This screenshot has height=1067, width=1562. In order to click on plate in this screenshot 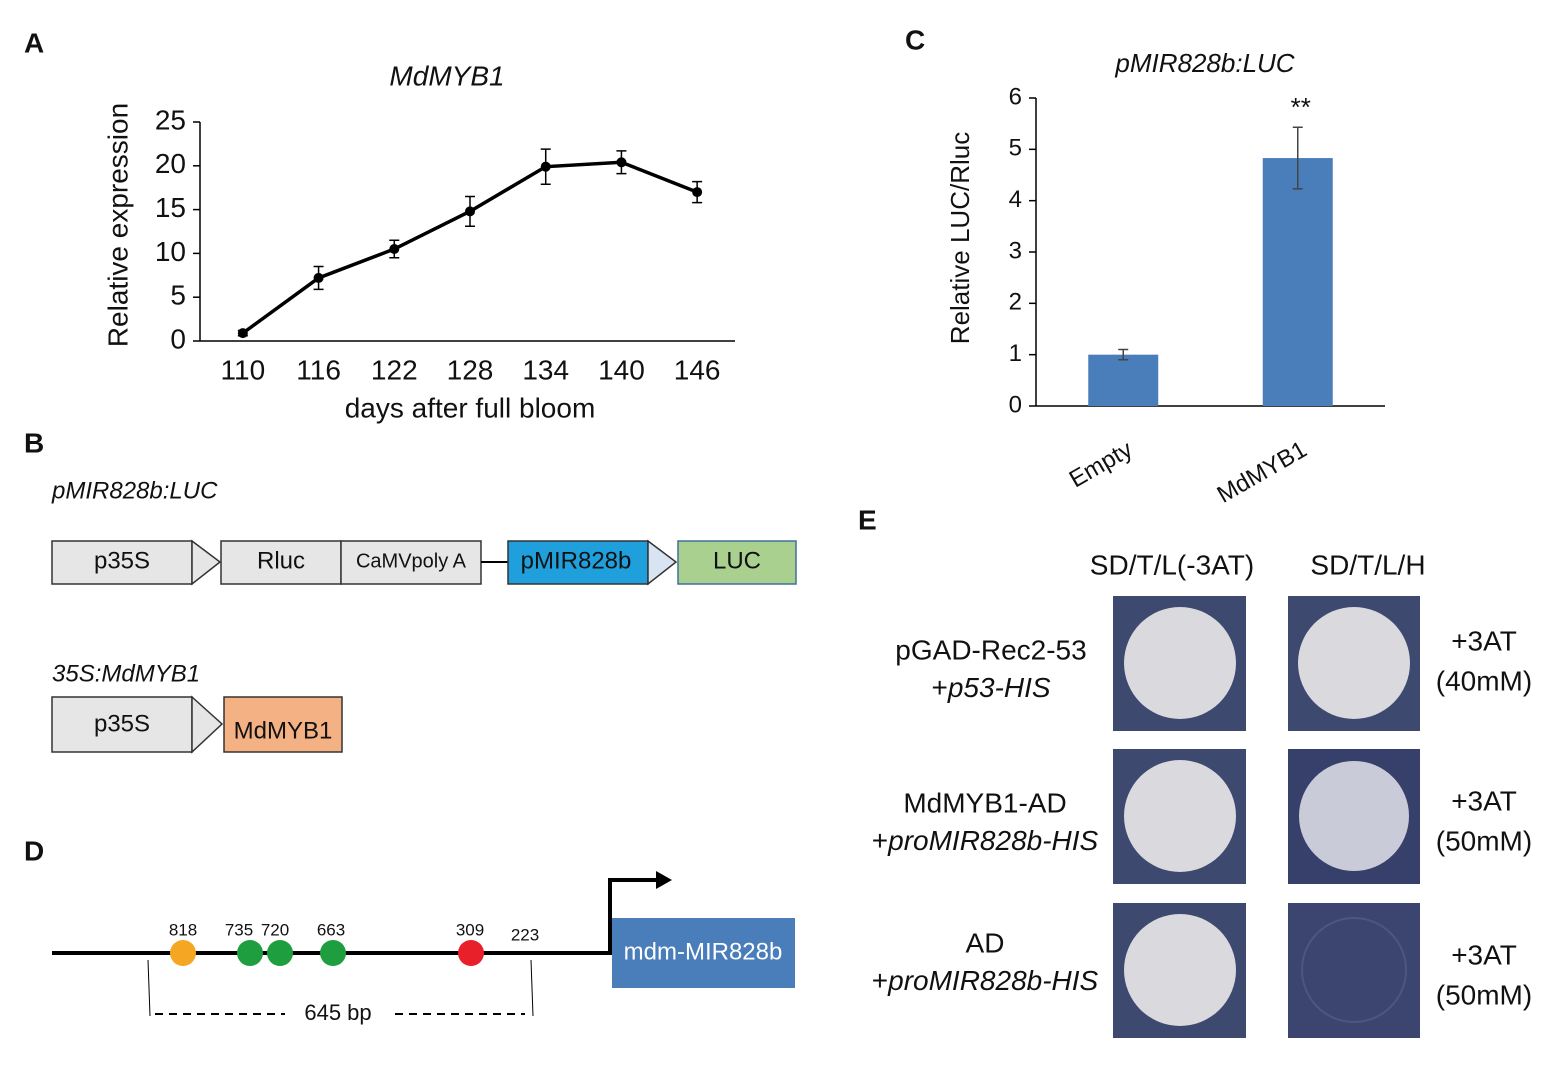, I will do `click(1354, 970)`.